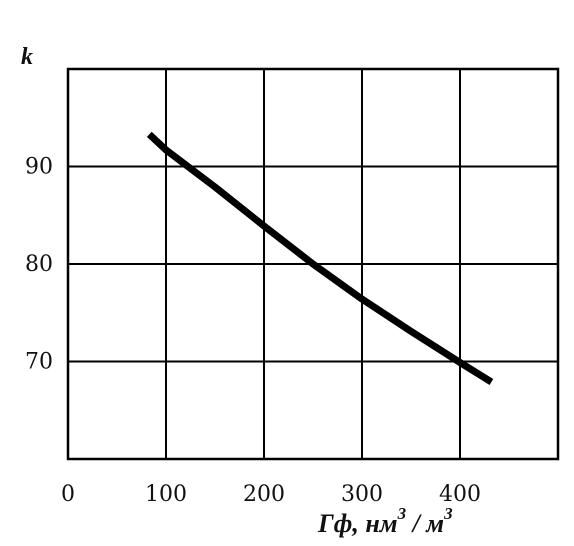 Image resolution: width=574 pixels, height=546 pixels. What do you see at coordinates (460, 494) in the screenshot?
I see `x-tick-label: 400` at bounding box center [460, 494].